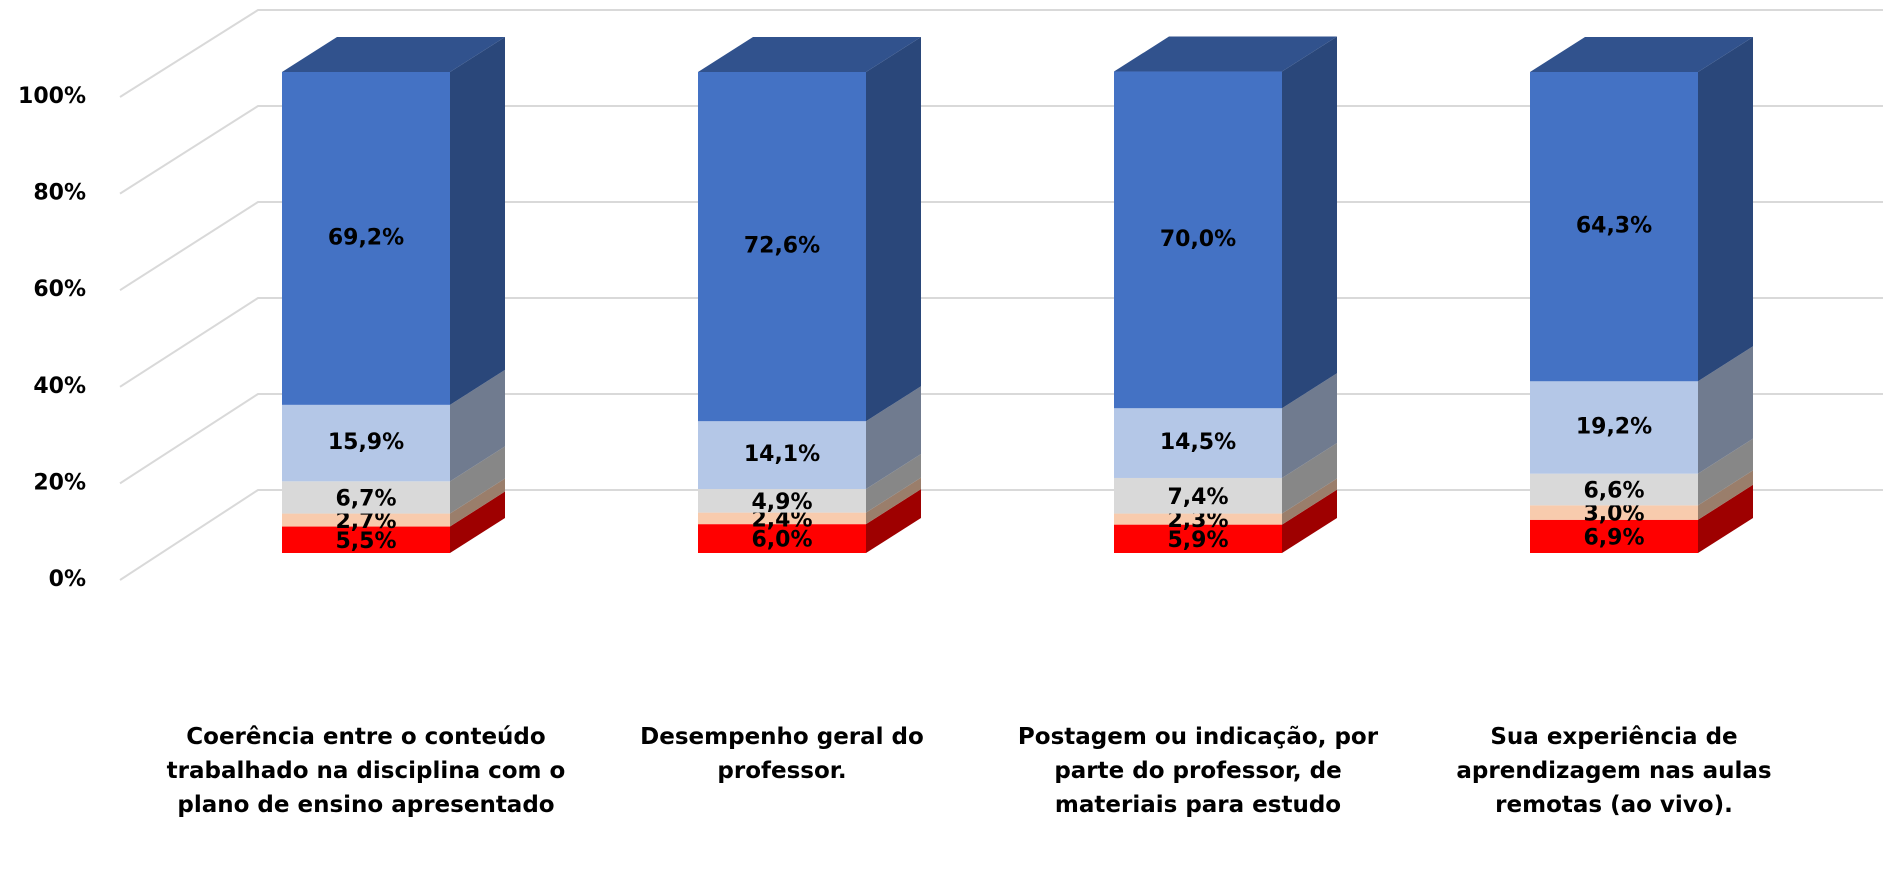 The image size is (1883, 871). I want to click on data-label: 6,9%, so click(1613, 537).